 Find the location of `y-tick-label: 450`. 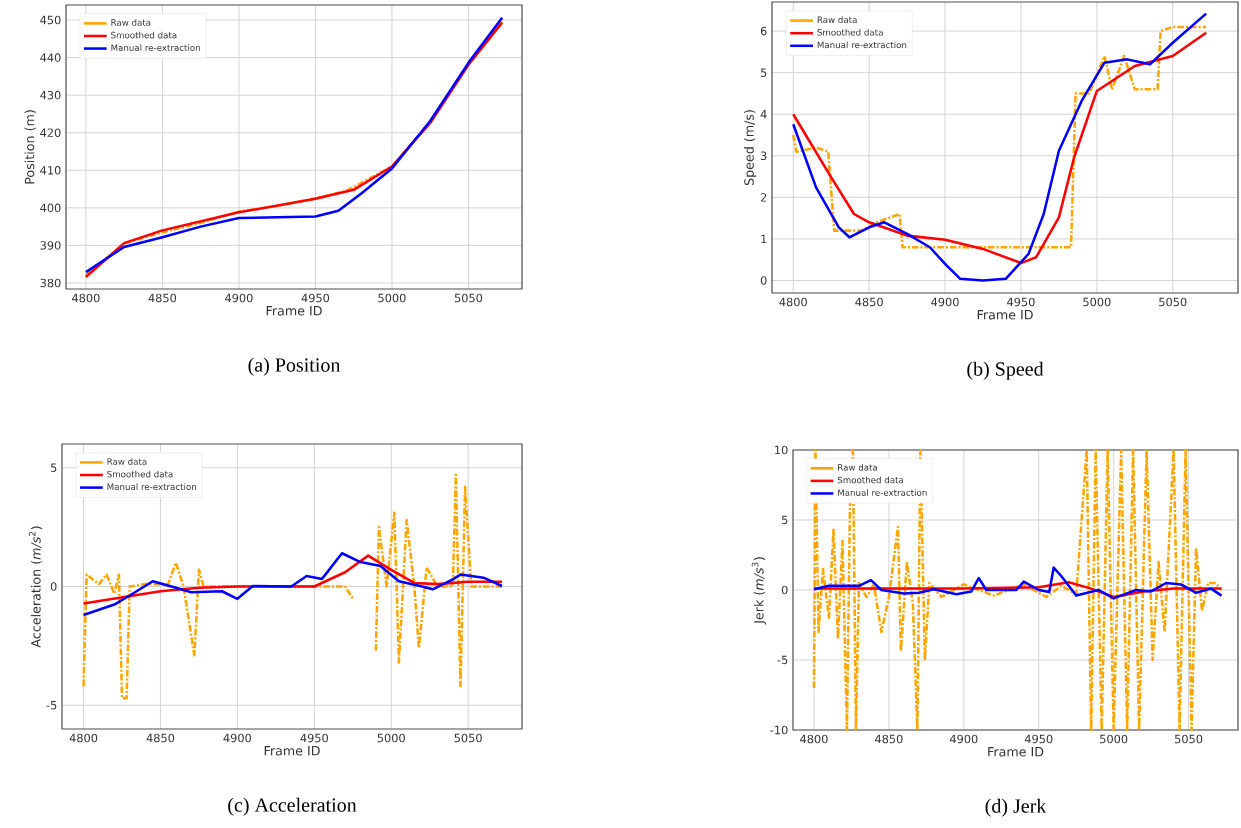

y-tick-label: 450 is located at coordinates (50, 20).